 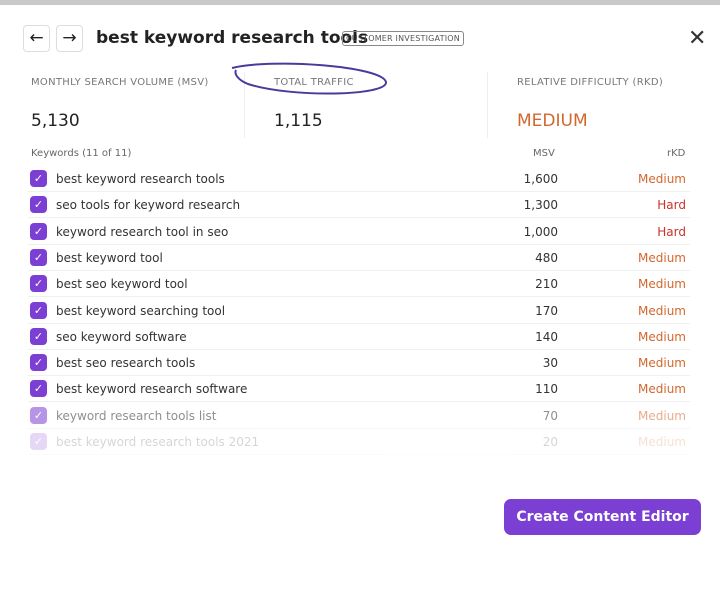 I want to click on close-icon: ✕, so click(x=697, y=38).